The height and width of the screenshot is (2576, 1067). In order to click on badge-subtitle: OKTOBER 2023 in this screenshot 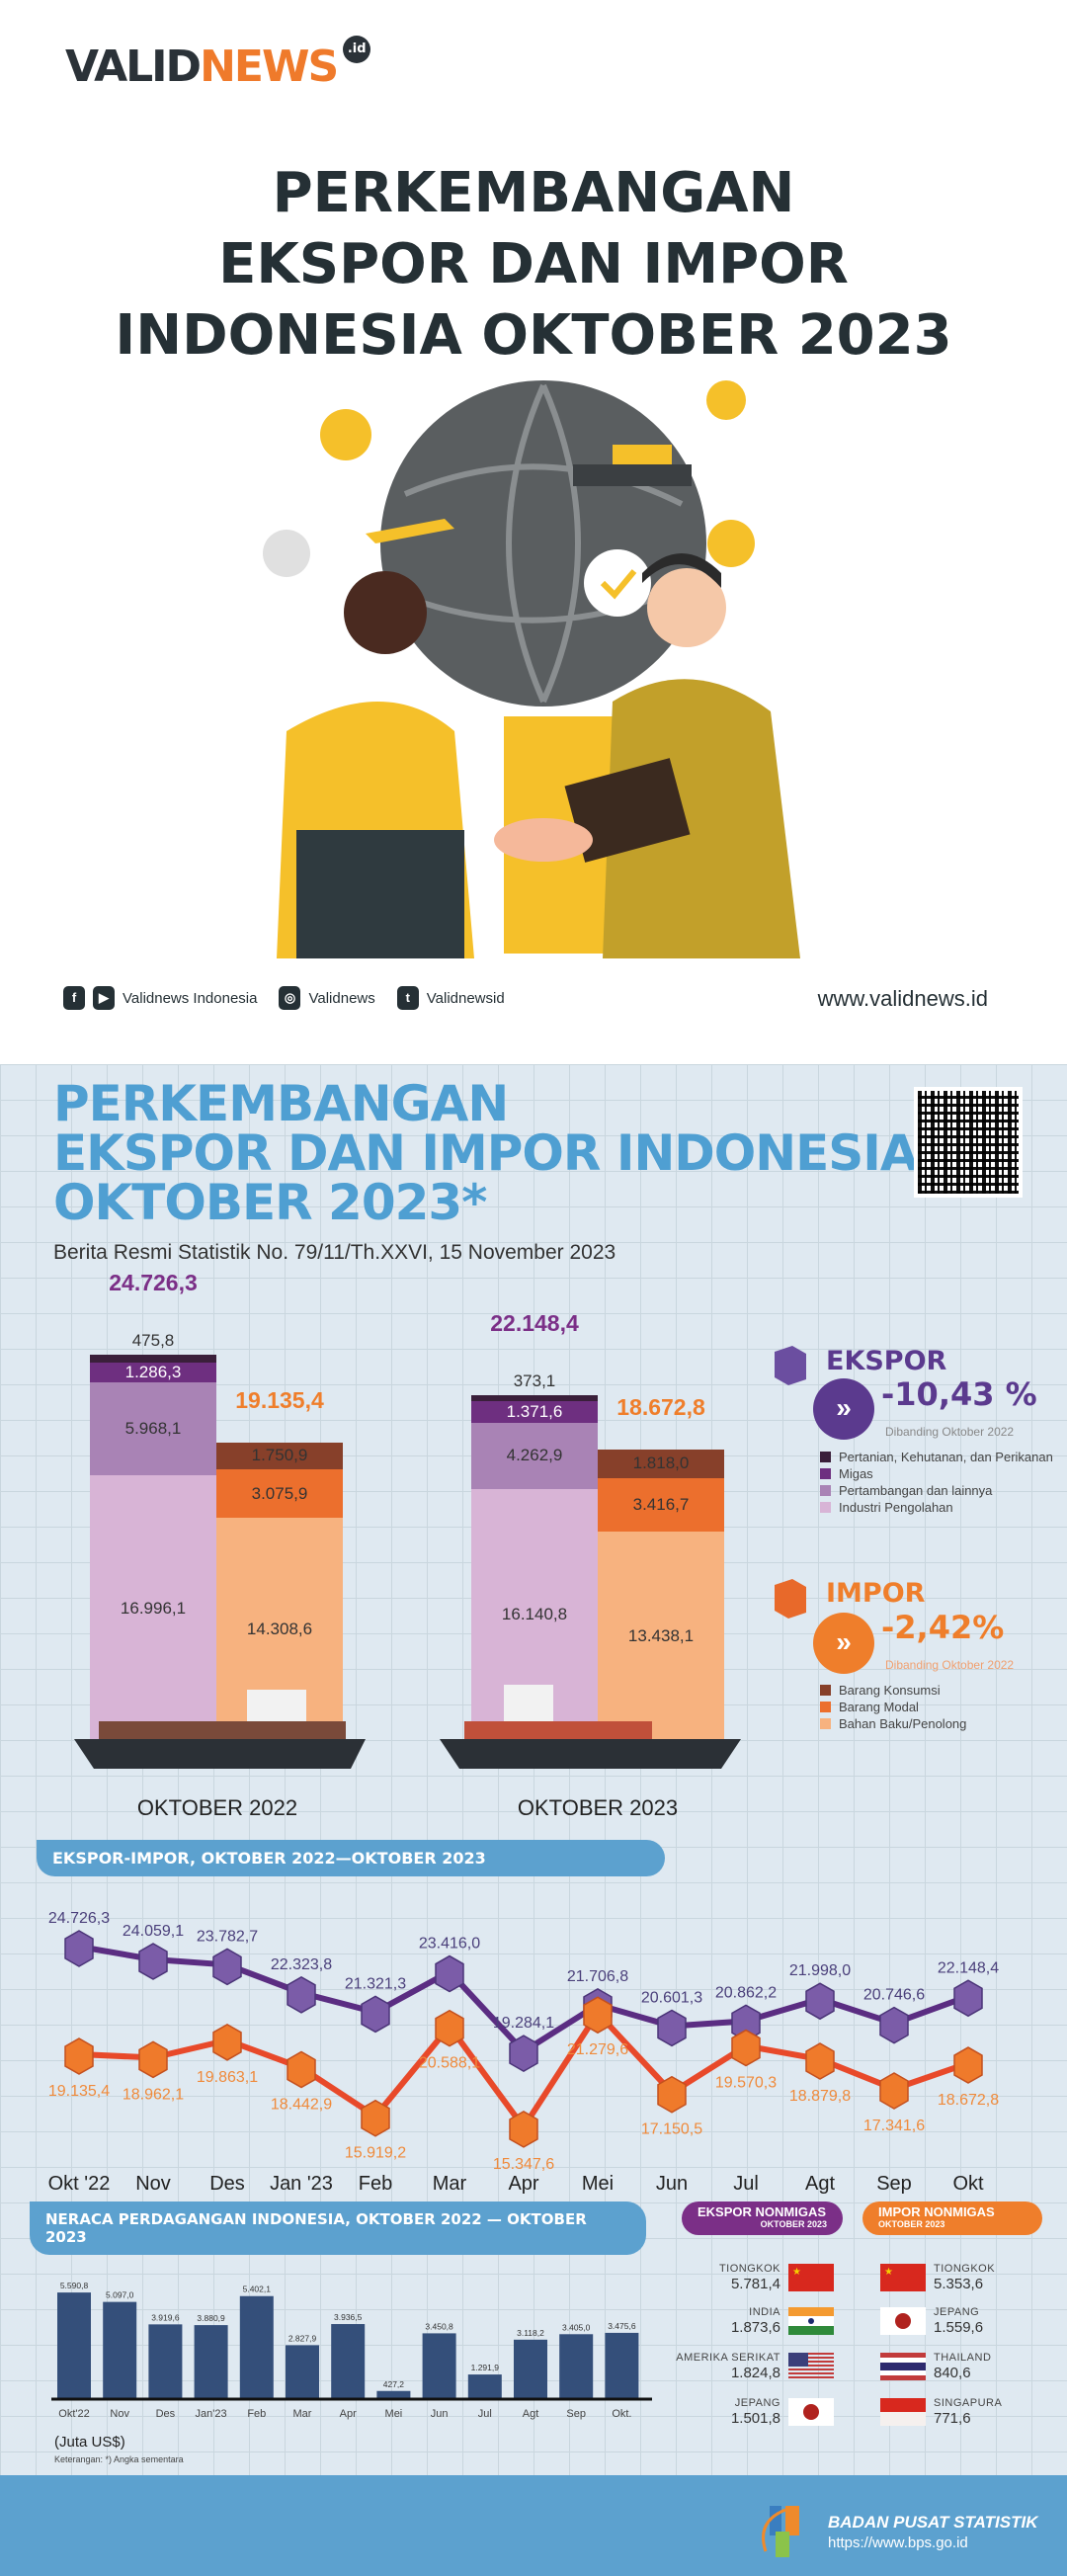, I will do `click(911, 2224)`.